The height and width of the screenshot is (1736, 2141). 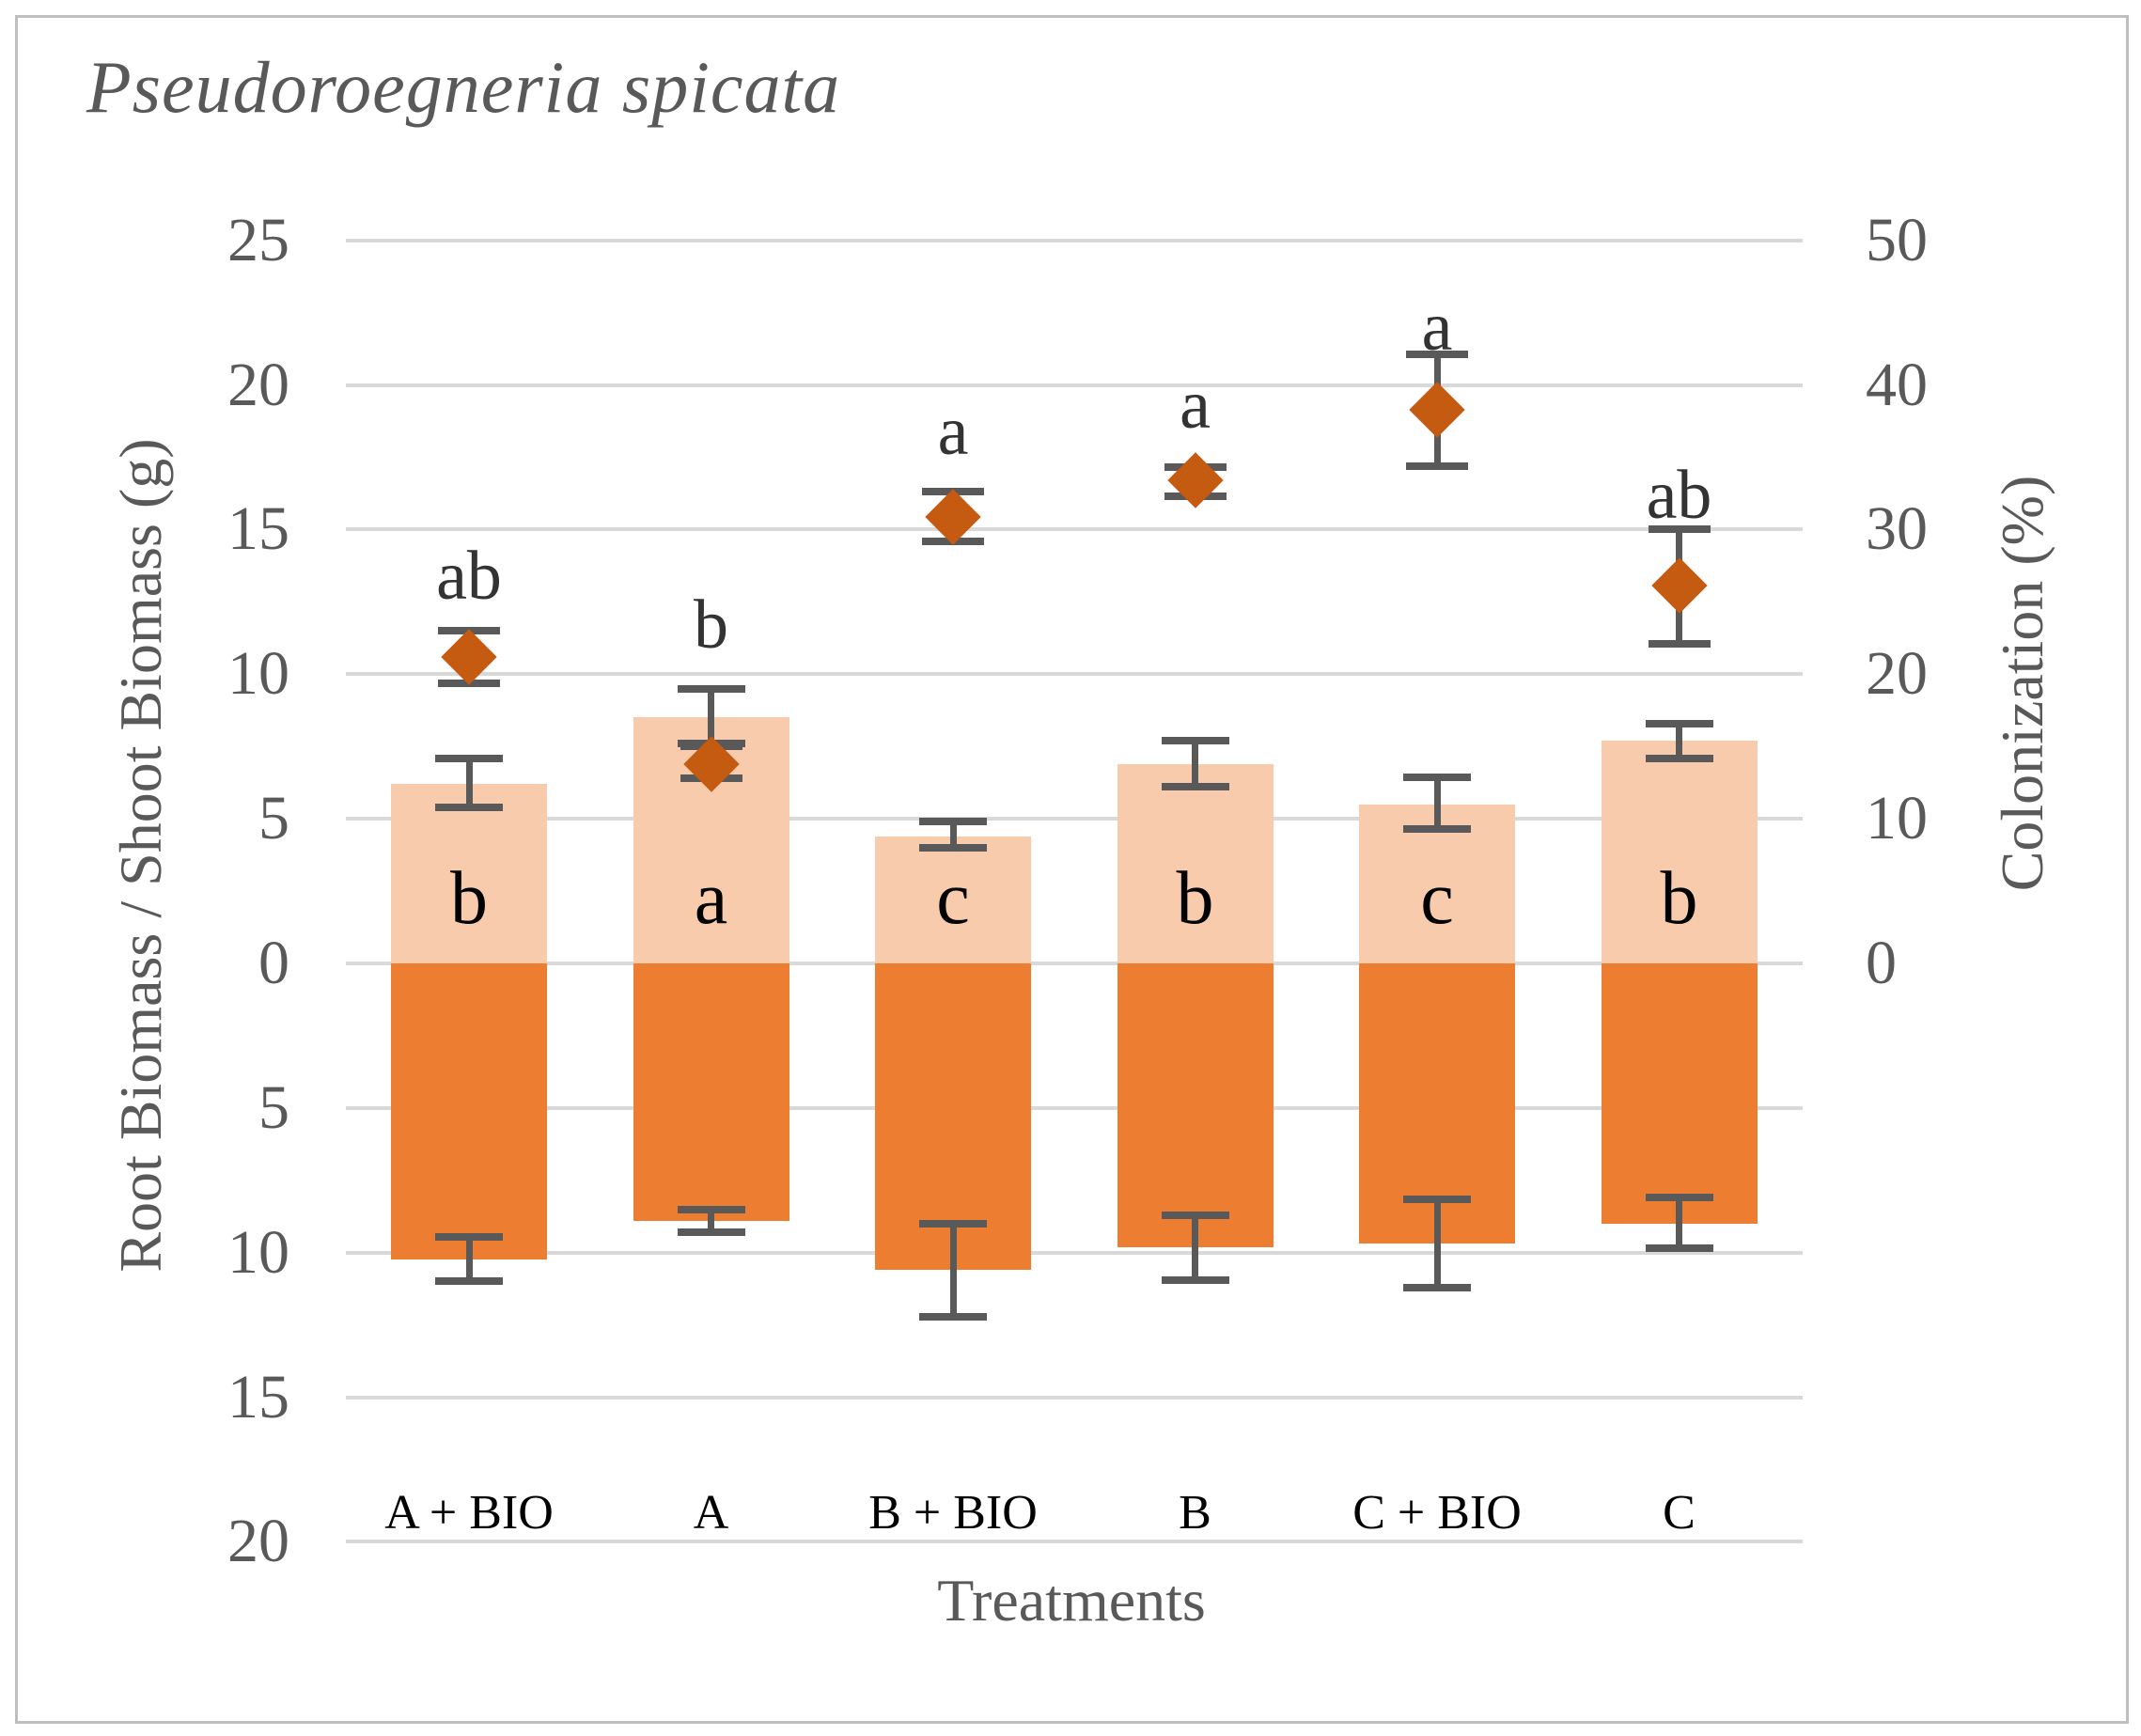 I want to click on right-axis-tick-label: 0, so click(x=1881, y=963).